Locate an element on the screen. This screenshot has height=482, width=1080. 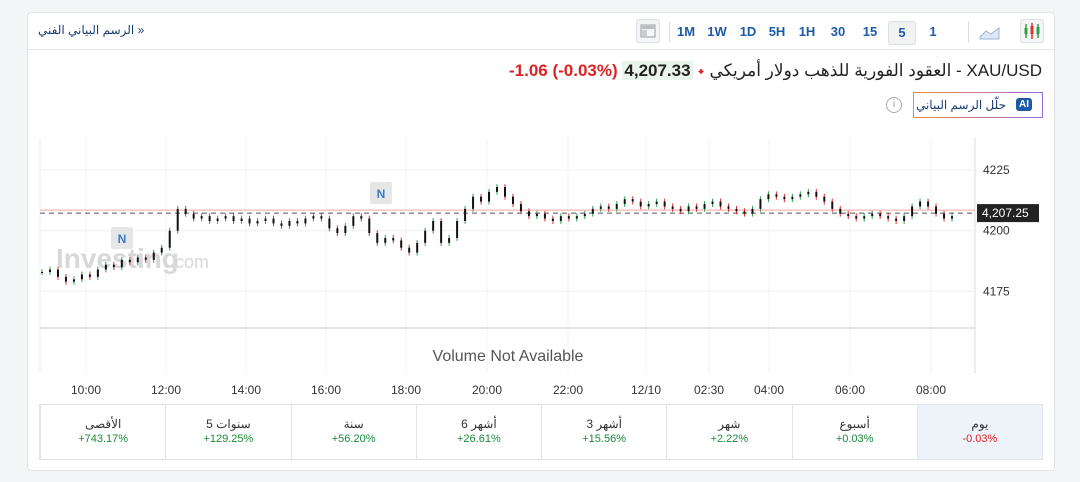
timeframe-5H: 5H is located at coordinates (777, 31).